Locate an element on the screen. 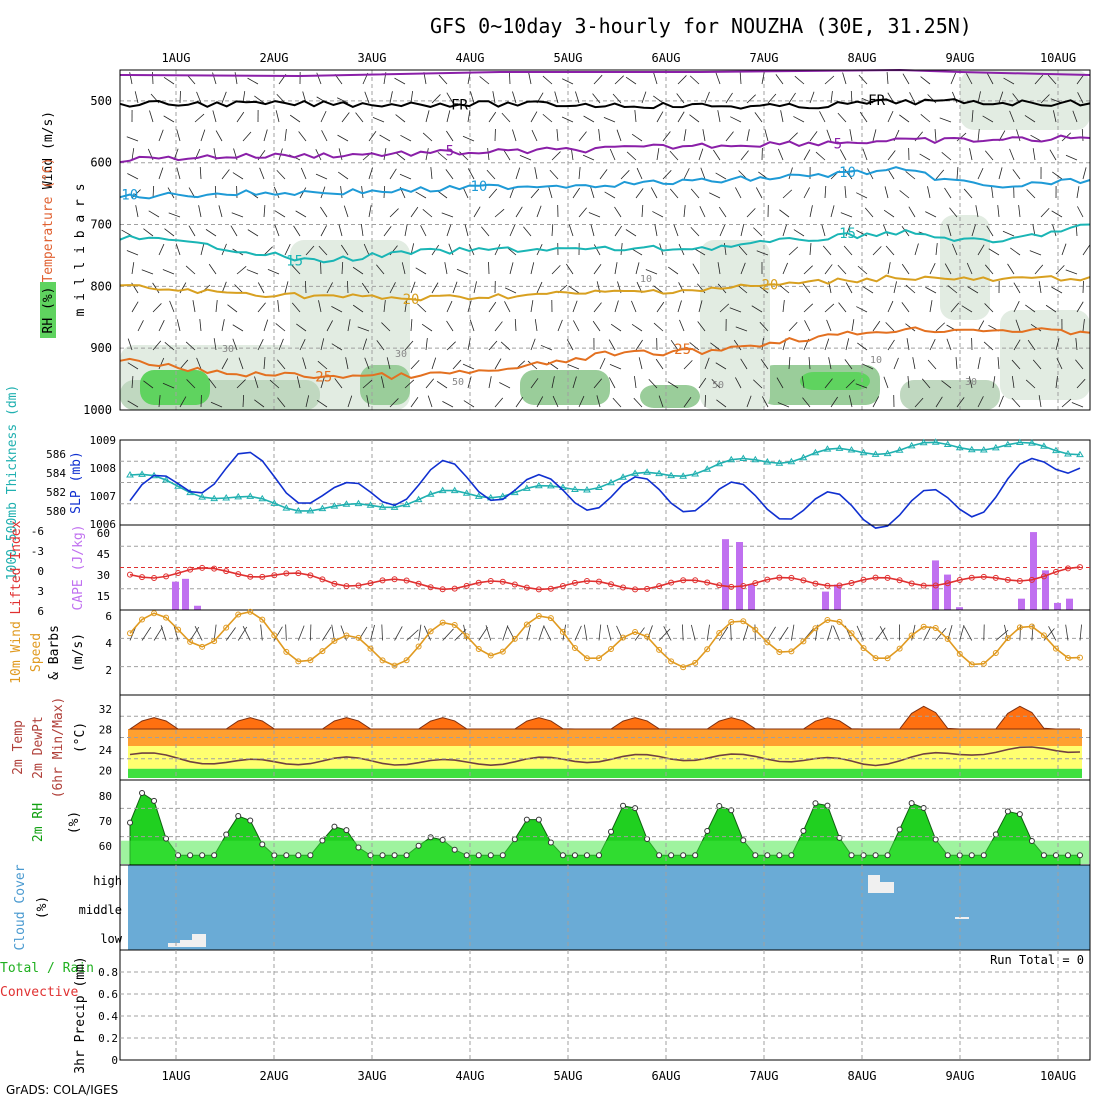 This screenshot has height=1100, width=1100. cape-bar is located at coordinates (739, 576).